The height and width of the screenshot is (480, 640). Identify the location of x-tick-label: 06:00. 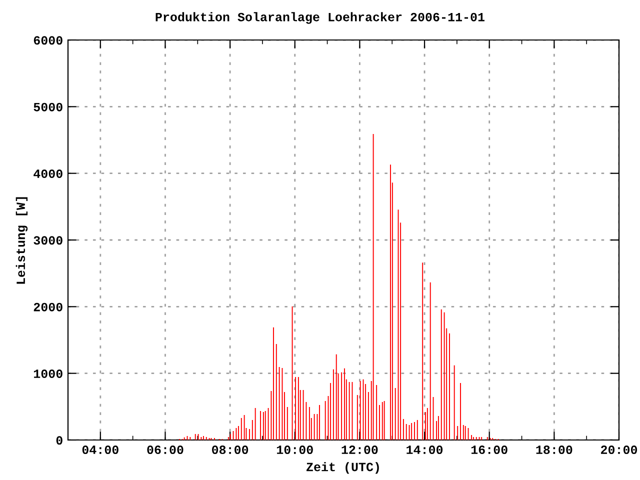
(165, 450).